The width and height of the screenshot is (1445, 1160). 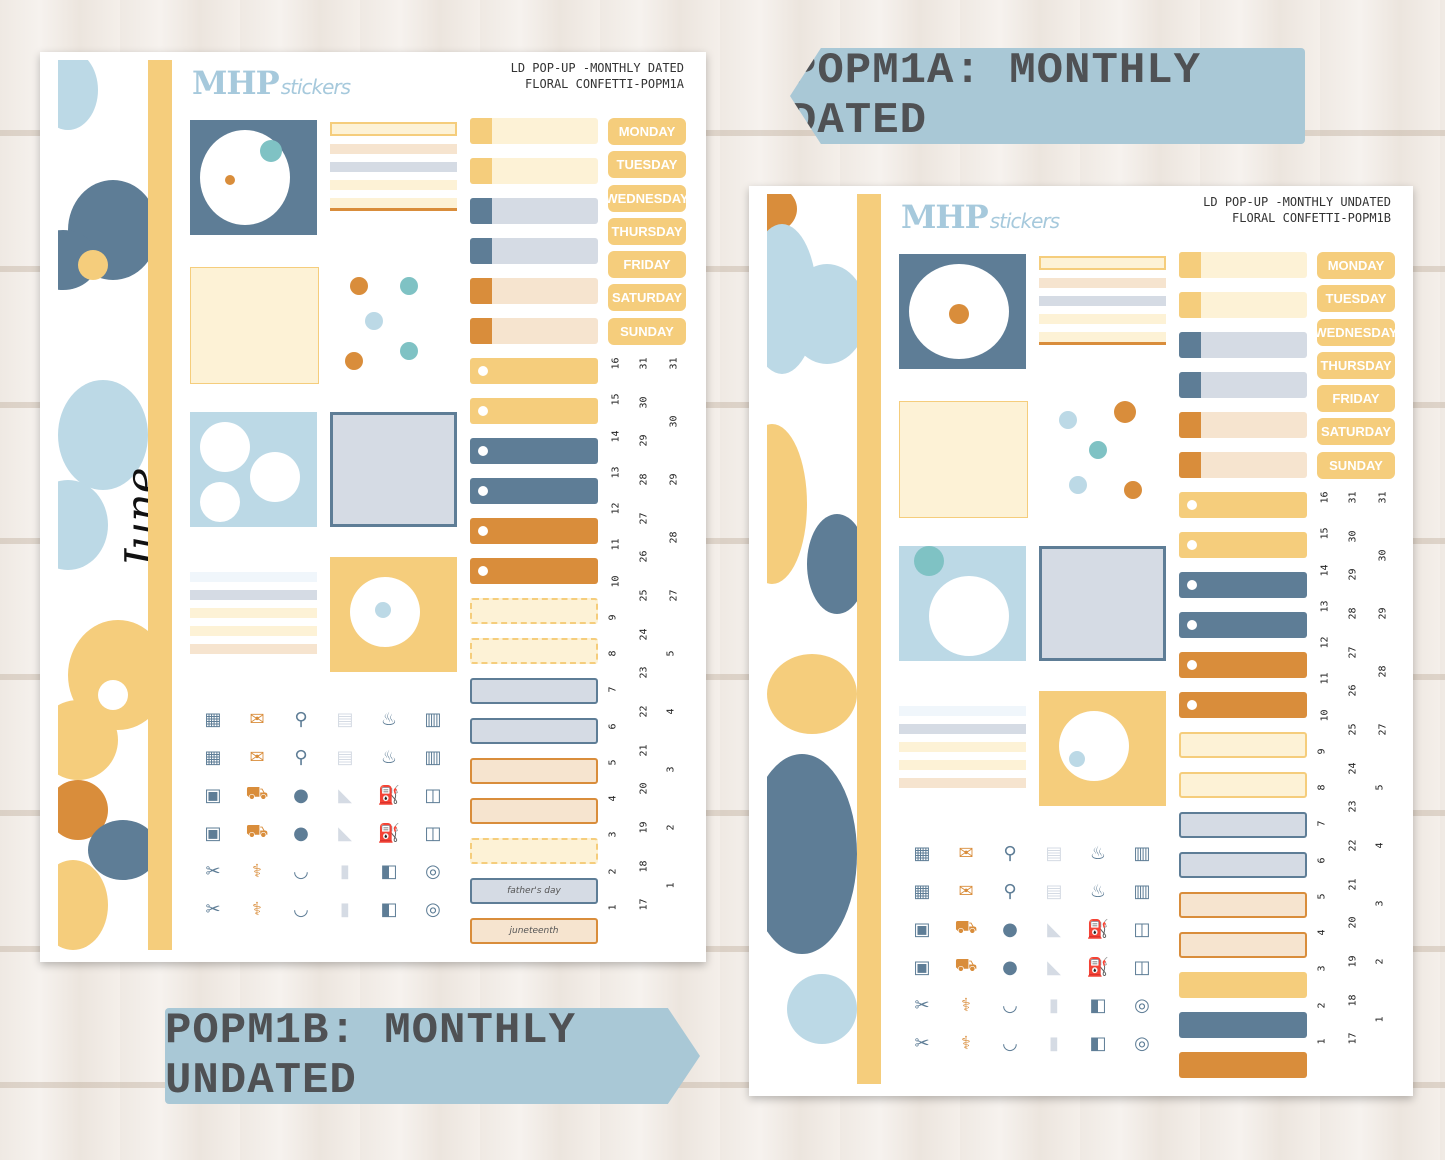 What do you see at coordinates (345, 719) in the screenshot?
I see `receipt-icon: ▤` at bounding box center [345, 719].